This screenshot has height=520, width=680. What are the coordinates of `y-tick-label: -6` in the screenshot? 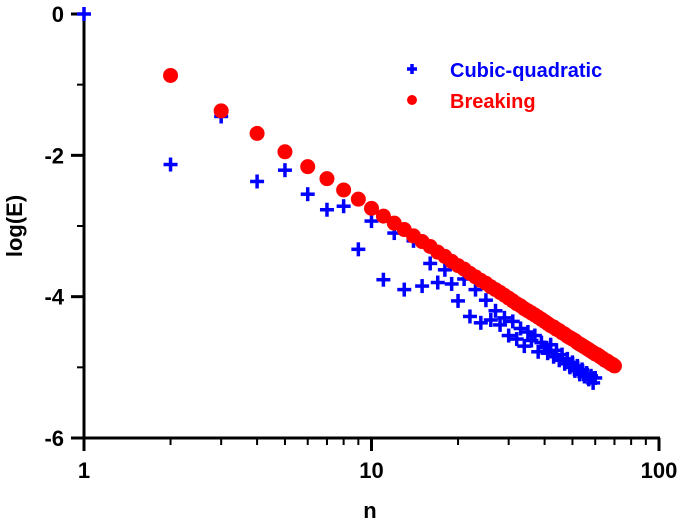 It's located at (54, 438).